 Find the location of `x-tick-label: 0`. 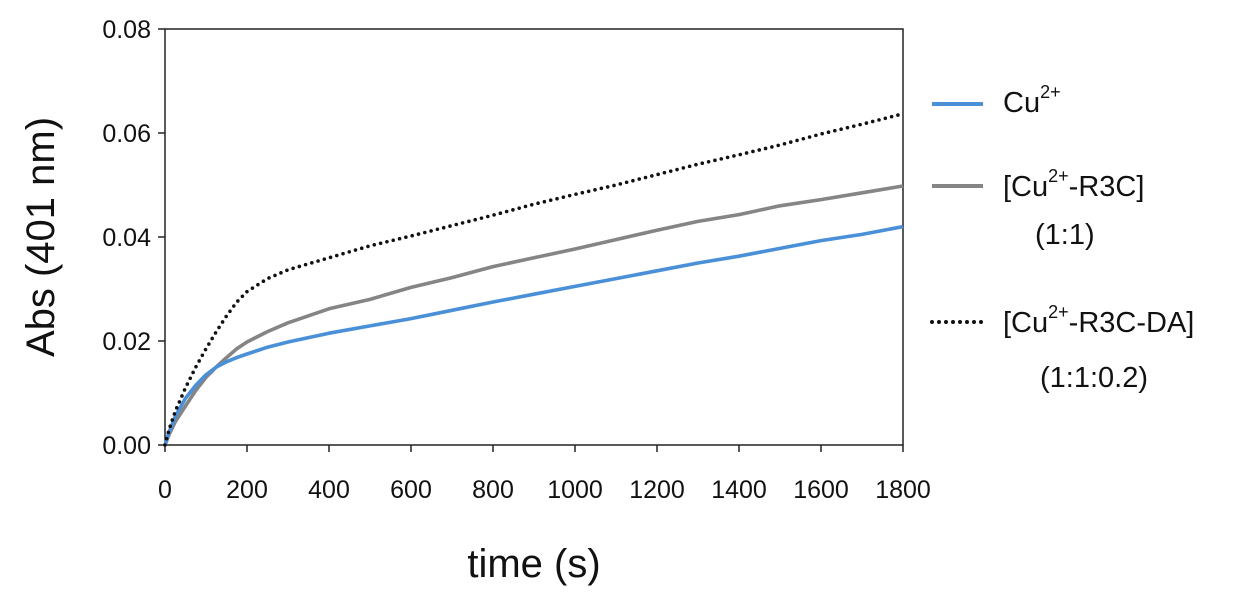

x-tick-label: 0 is located at coordinates (165, 490).